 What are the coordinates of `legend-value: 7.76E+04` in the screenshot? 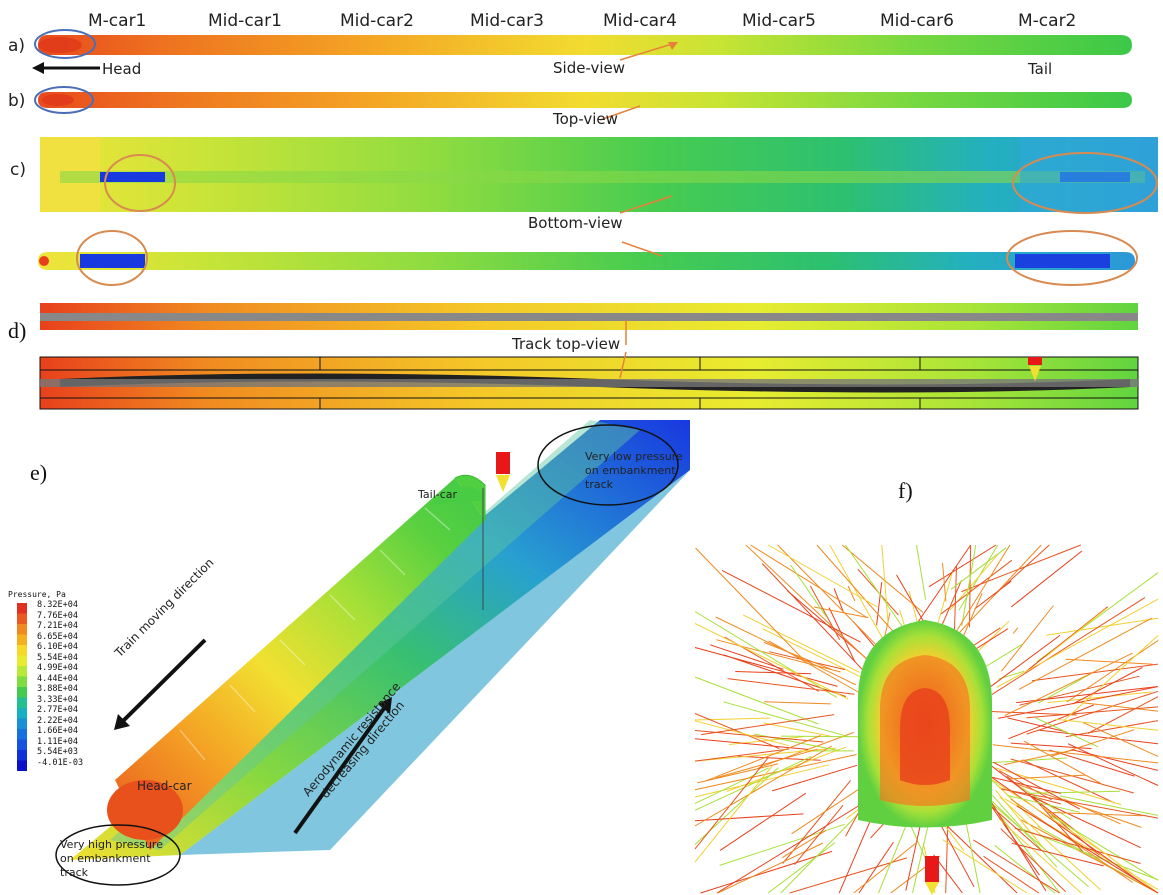 It's located at (57, 615).